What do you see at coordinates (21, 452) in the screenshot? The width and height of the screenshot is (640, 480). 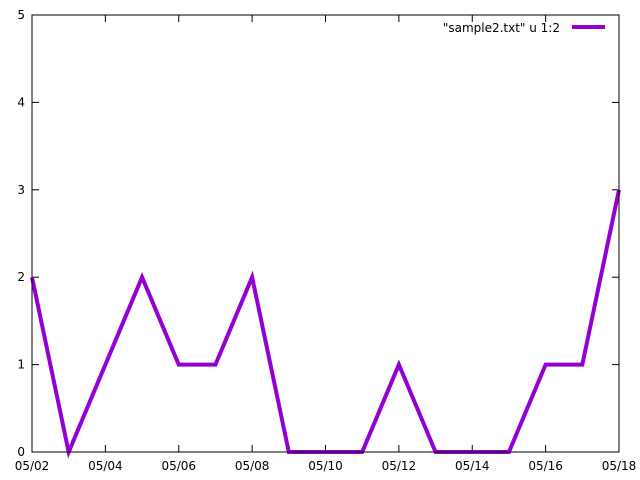 I see `y-tick-label: 0` at bounding box center [21, 452].